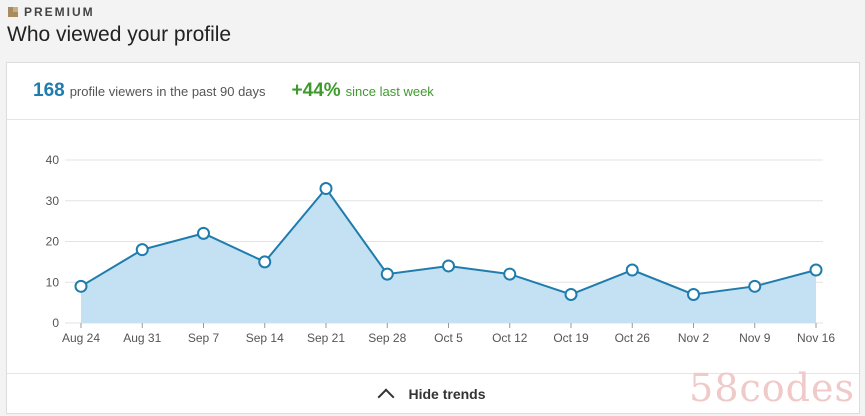  Describe the element at coordinates (694, 338) in the screenshot. I see `x-tick-label: Nov 2` at that location.